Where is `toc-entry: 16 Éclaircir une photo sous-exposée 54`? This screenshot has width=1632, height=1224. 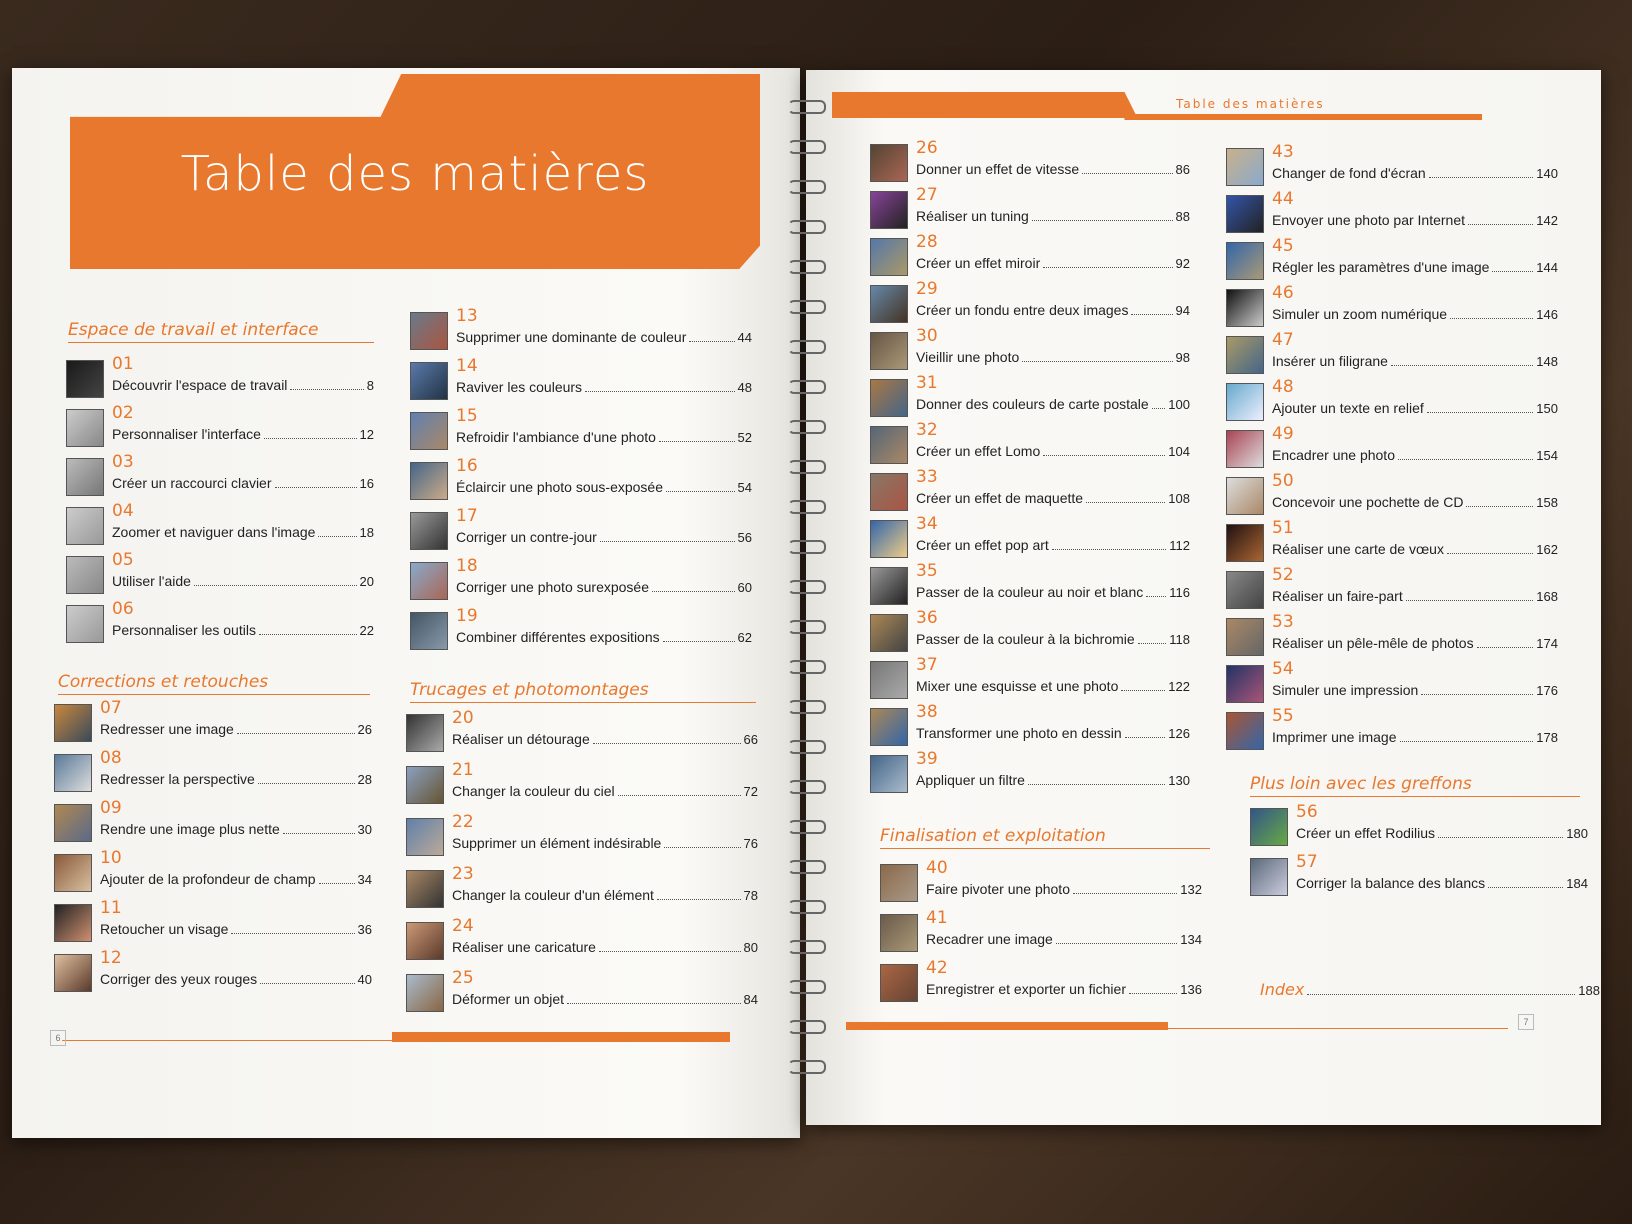 toc-entry: 16 Éclaircir une photo sous-exposée 54 is located at coordinates (581, 480).